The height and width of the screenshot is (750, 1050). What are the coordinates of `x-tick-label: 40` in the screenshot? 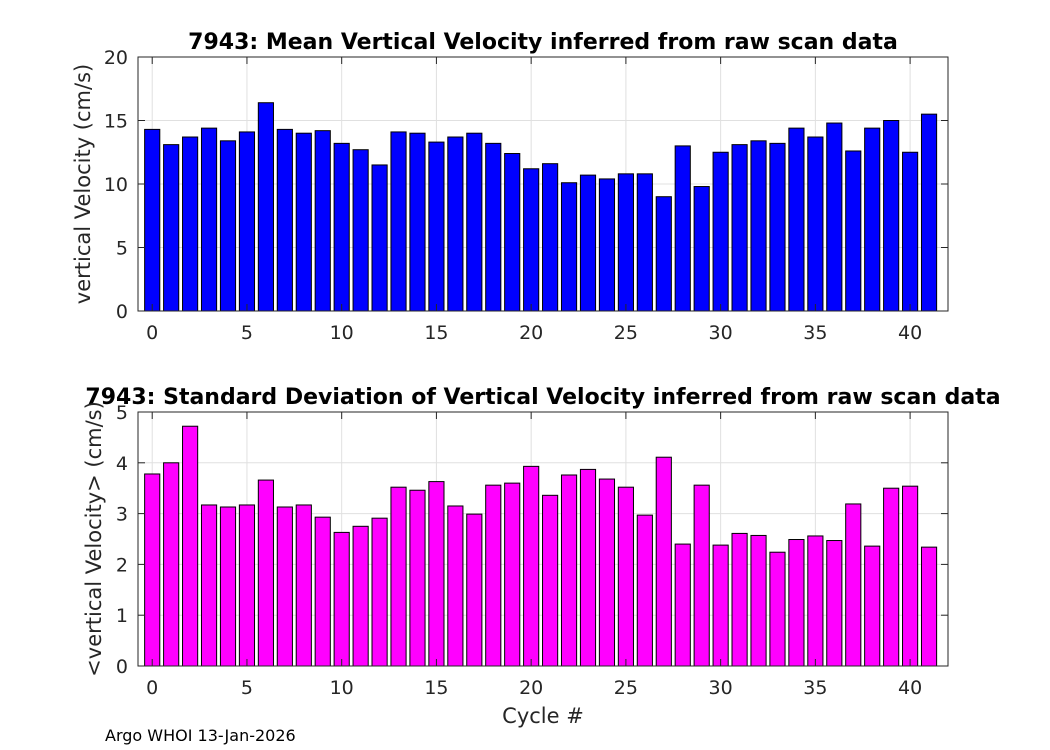 It's located at (910, 688).